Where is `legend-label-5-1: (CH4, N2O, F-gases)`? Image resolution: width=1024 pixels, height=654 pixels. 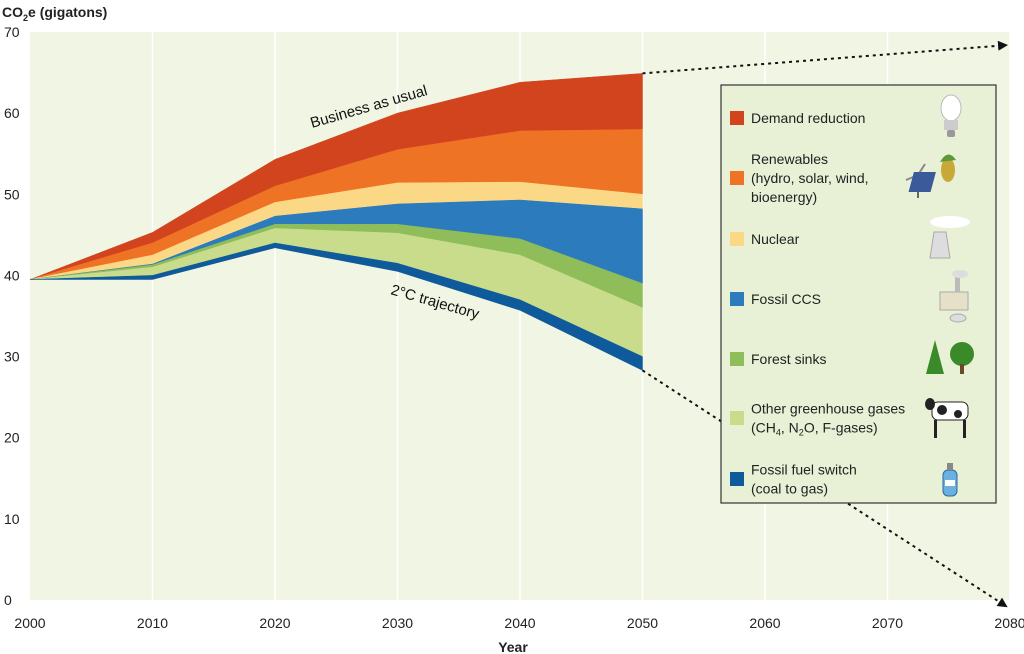
legend-label-5-1: (CH4, N2O, F-gases) is located at coordinates (814, 429).